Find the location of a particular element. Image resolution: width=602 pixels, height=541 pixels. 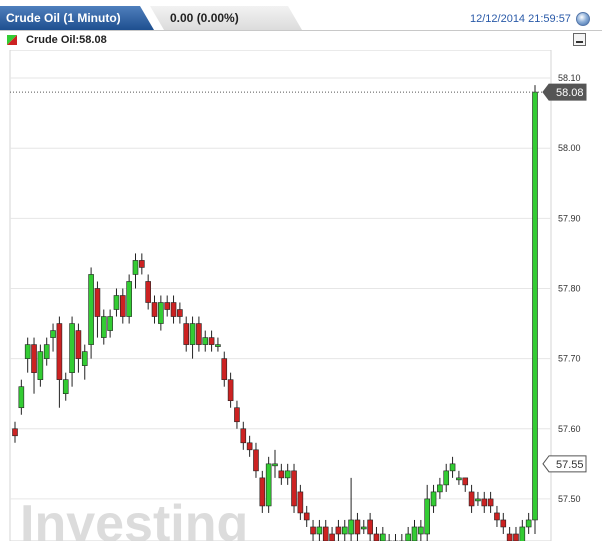

watermark: Investing is located at coordinates (134, 518).